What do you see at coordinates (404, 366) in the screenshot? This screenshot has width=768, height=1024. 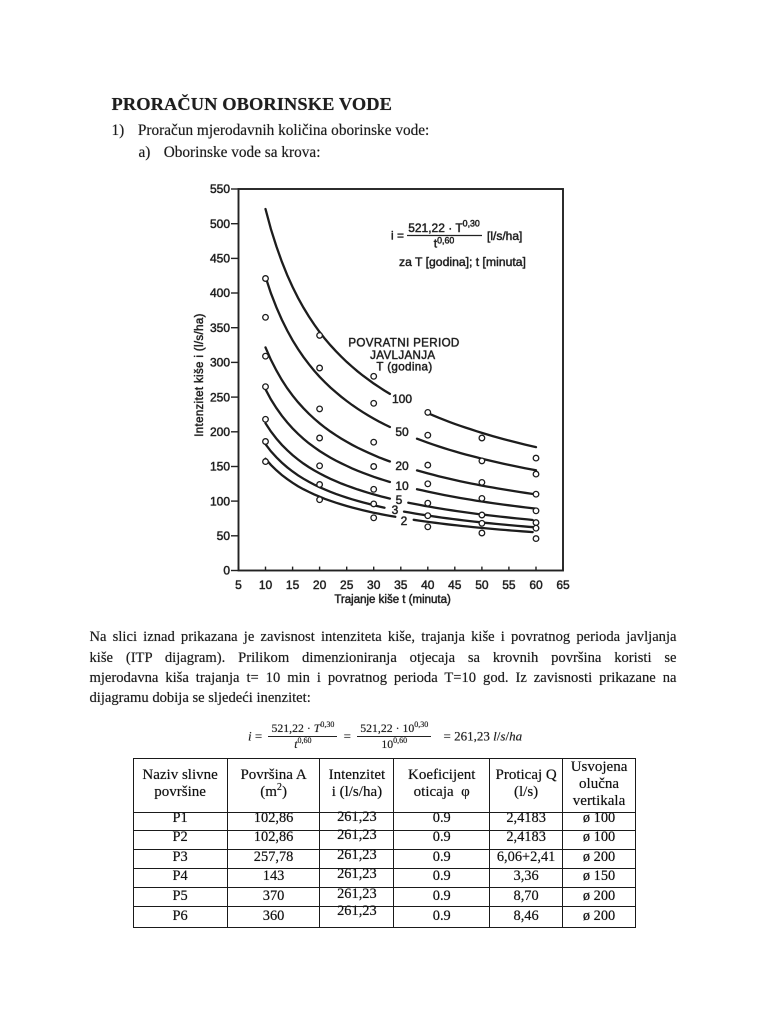 I see `svg-text: T (godina)` at bounding box center [404, 366].